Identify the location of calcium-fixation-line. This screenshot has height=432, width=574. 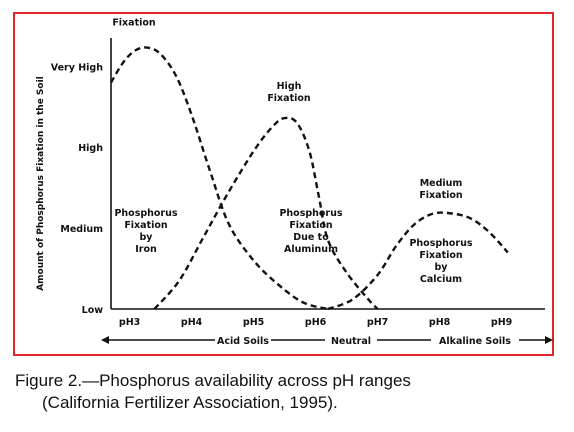
(418, 261).